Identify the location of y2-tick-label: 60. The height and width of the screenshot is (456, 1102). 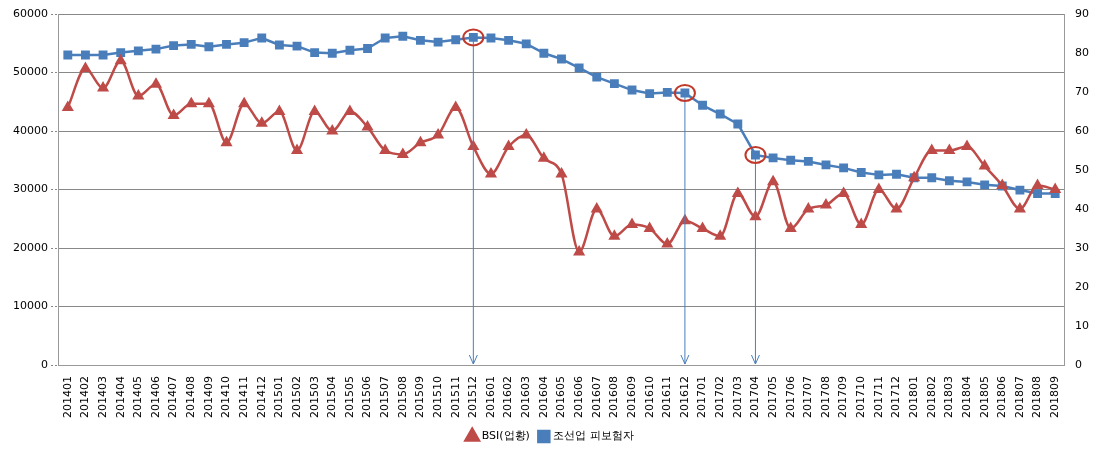
(1082, 130).